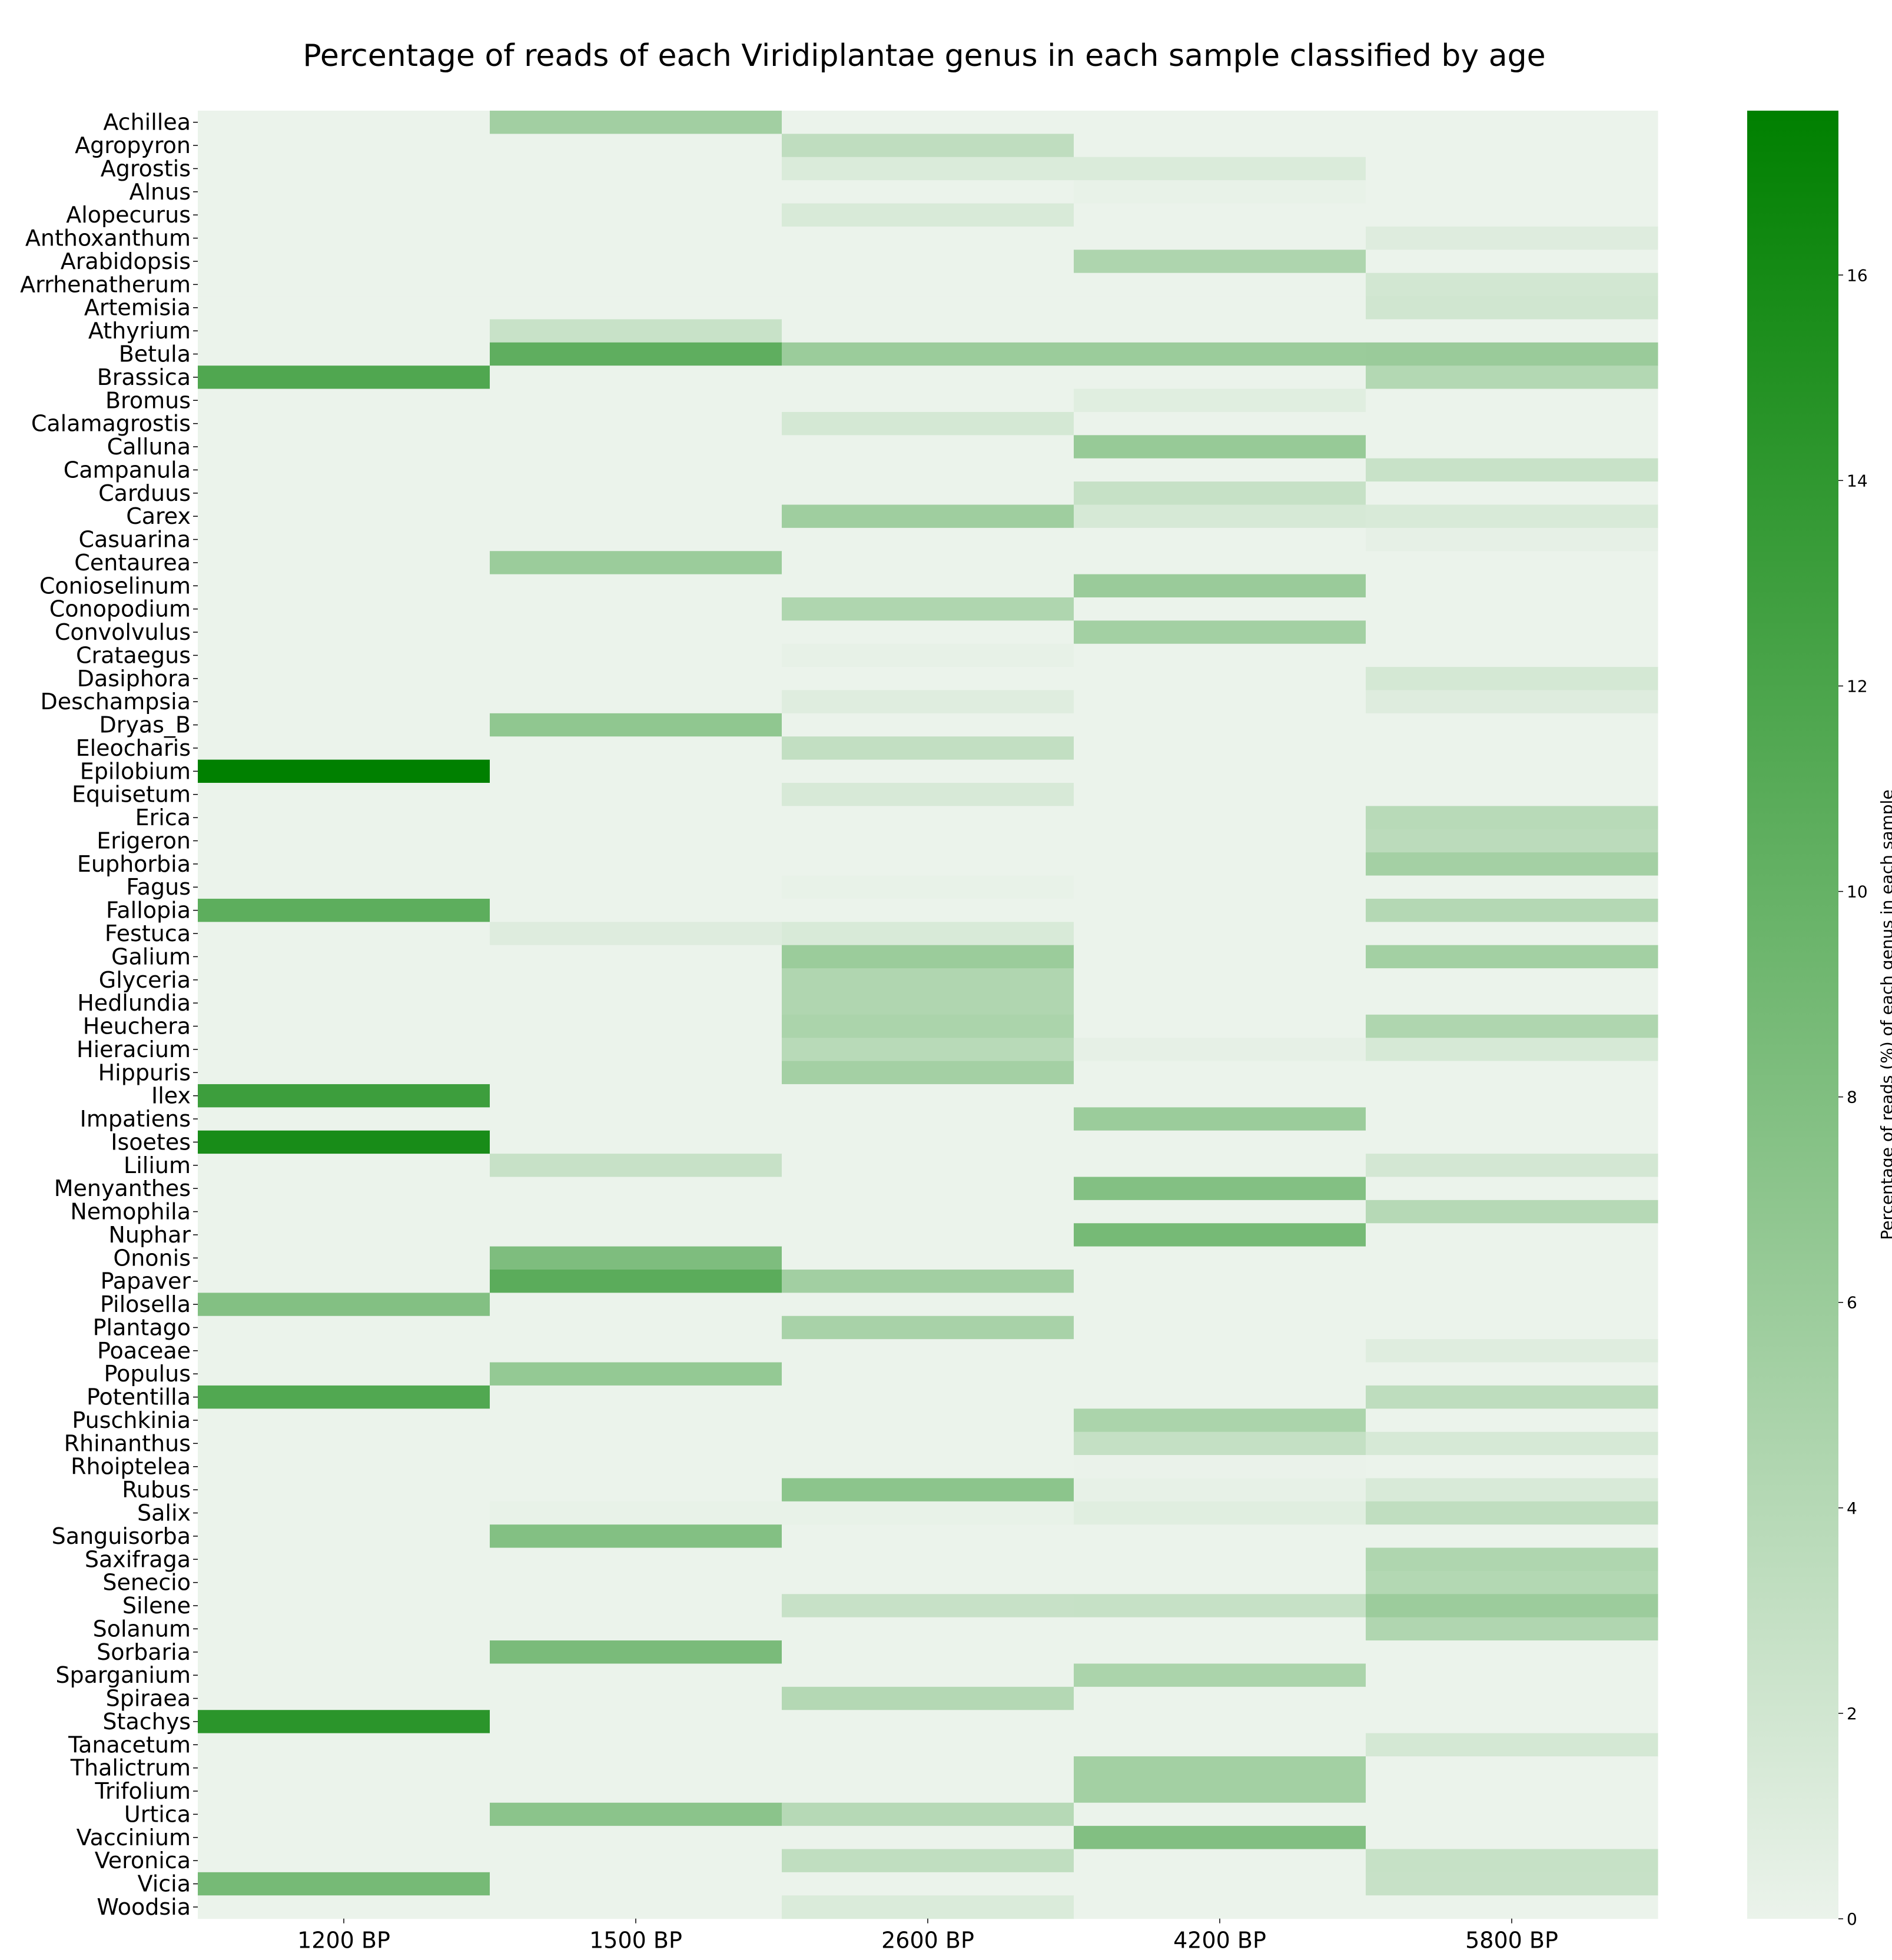 The width and height of the screenshot is (1892, 1960). I want to click on y-tick-label: Solanum, so click(142, 1629).